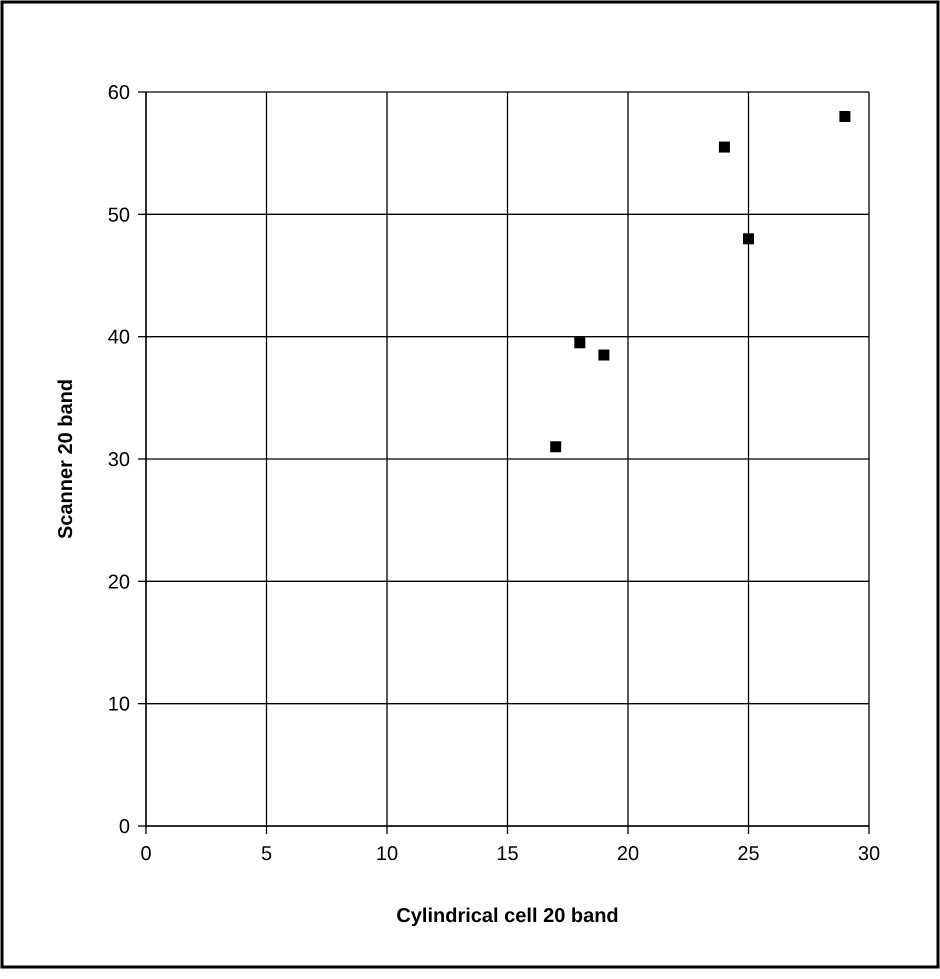  Describe the element at coordinates (748, 854) in the screenshot. I see `x-tick-label: 25` at that location.